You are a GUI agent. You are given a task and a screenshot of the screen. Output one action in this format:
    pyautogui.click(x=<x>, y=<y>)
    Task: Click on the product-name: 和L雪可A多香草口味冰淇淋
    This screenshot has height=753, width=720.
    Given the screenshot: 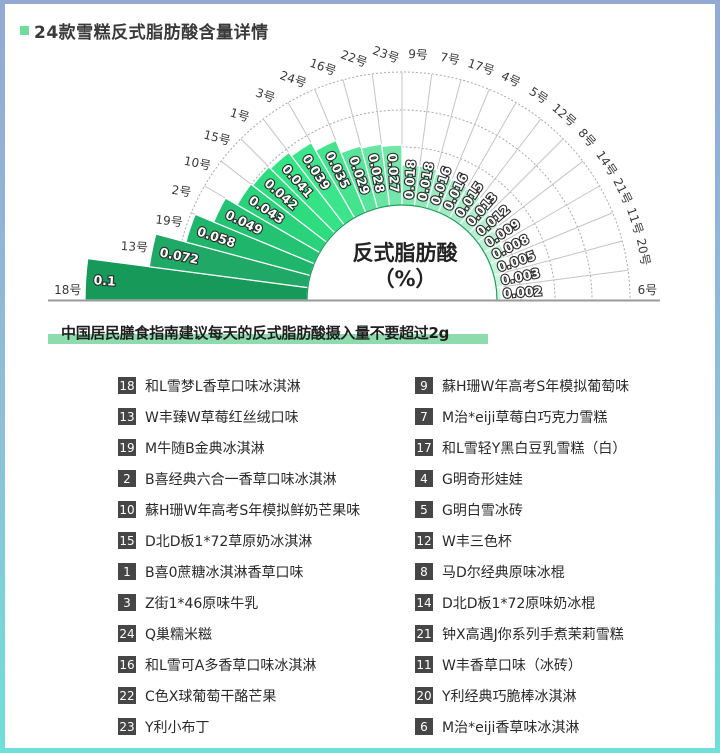 What is the action you would take?
    pyautogui.click(x=231, y=665)
    